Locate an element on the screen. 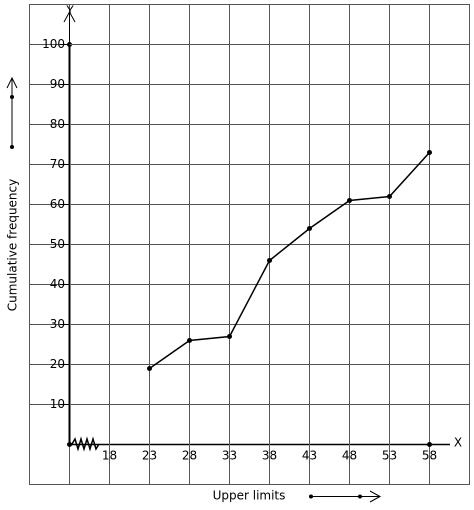  y-tick-label: 90 is located at coordinates (57, 84).